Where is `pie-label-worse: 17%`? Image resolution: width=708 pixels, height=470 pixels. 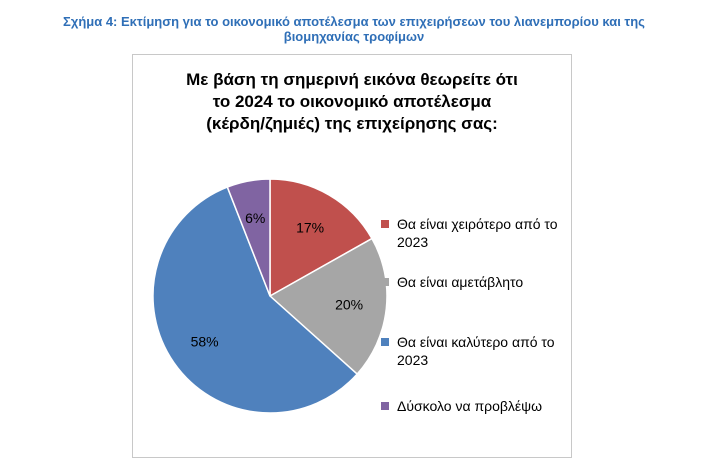 pie-label-worse: 17% is located at coordinates (310, 227).